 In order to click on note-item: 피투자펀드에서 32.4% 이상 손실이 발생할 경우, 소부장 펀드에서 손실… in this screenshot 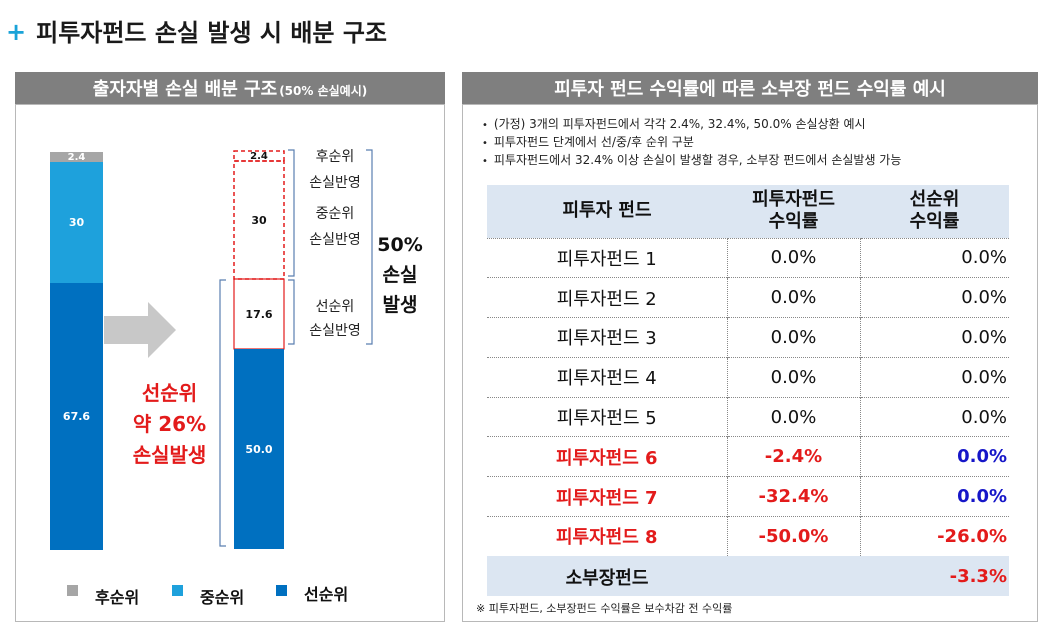, I will do `click(691, 161)`.